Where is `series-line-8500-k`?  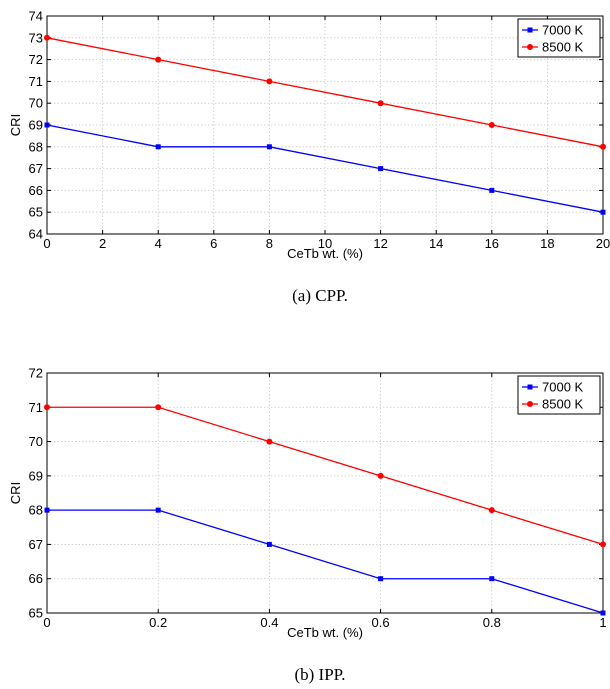
series-line-8500-k is located at coordinates (325, 92).